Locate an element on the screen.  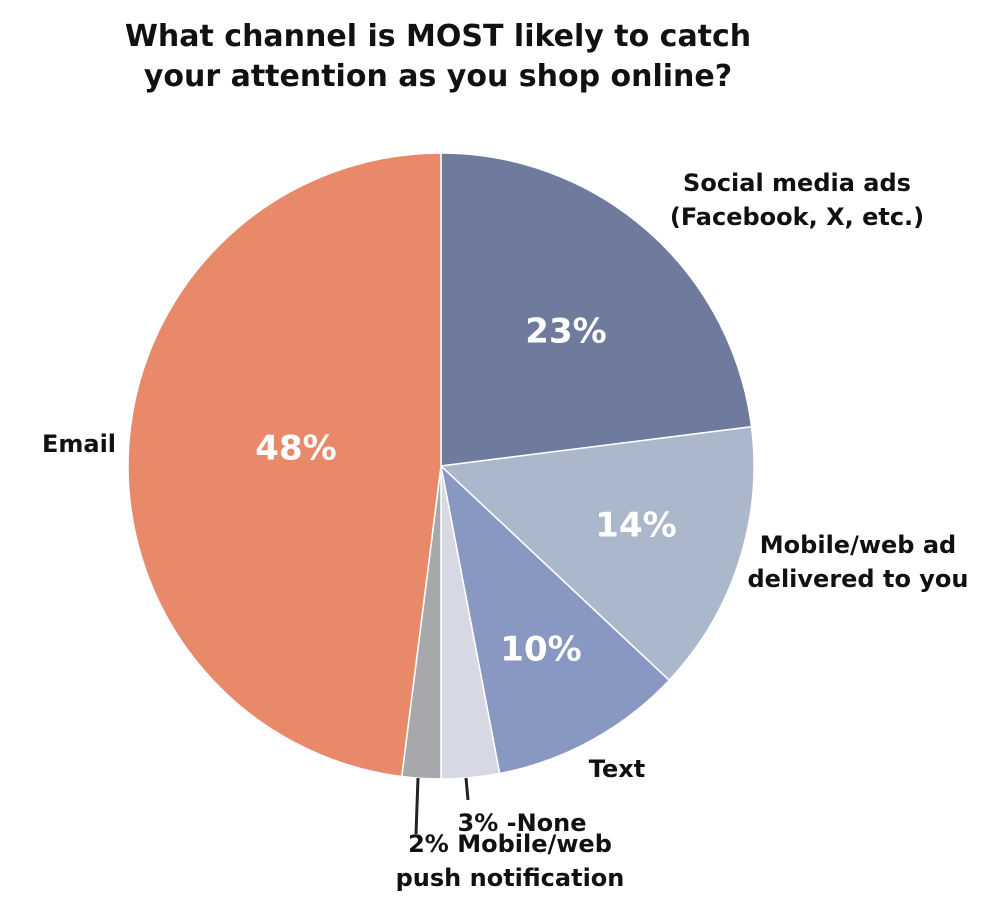
category-label-social-media-ads-facebook-x-etc-line-2: (Facebook, X, etc.) is located at coordinates (797, 217).